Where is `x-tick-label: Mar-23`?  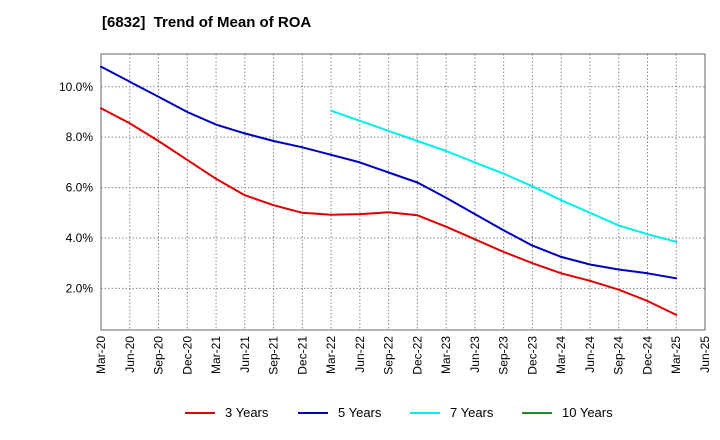 x-tick-label: Mar-23 is located at coordinates (446, 355).